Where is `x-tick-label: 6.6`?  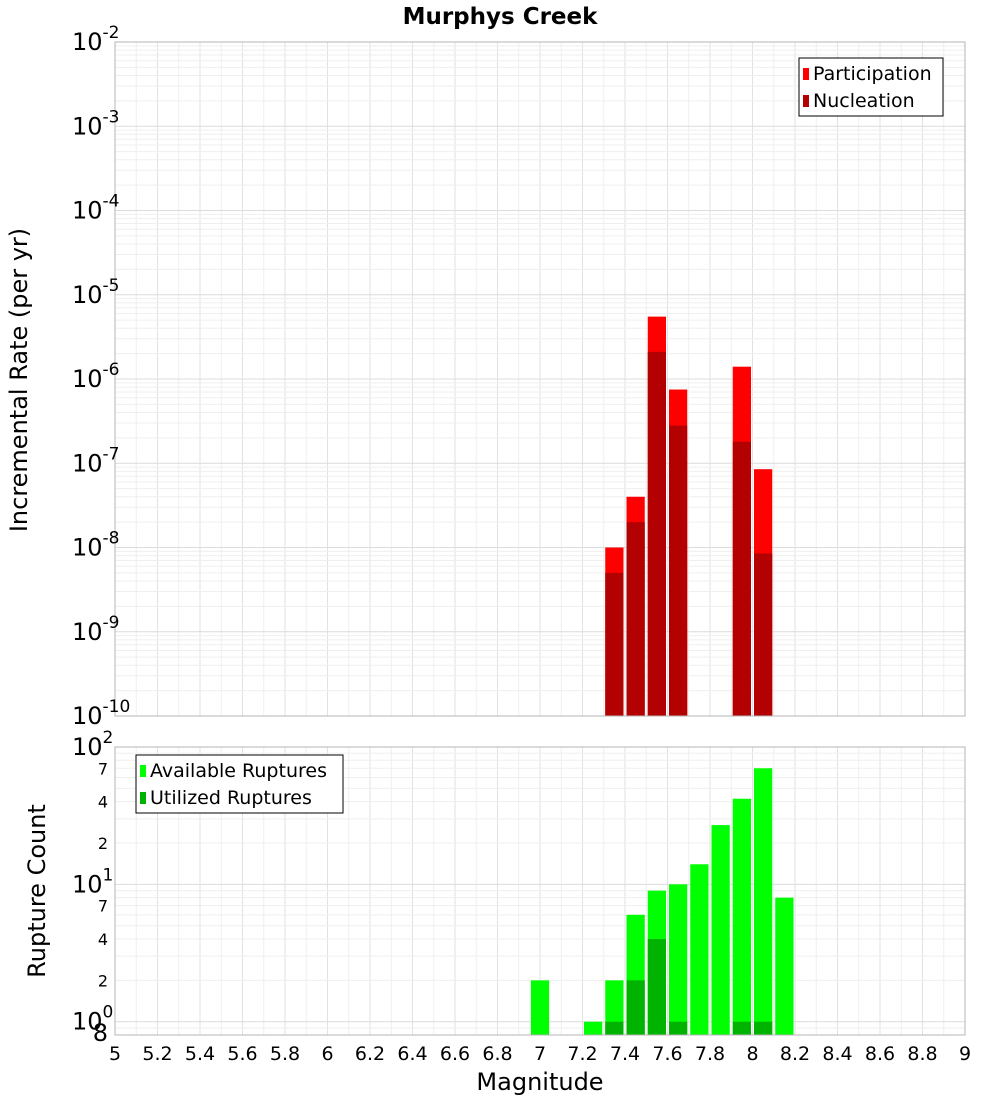 x-tick-label: 6.6 is located at coordinates (455, 1054).